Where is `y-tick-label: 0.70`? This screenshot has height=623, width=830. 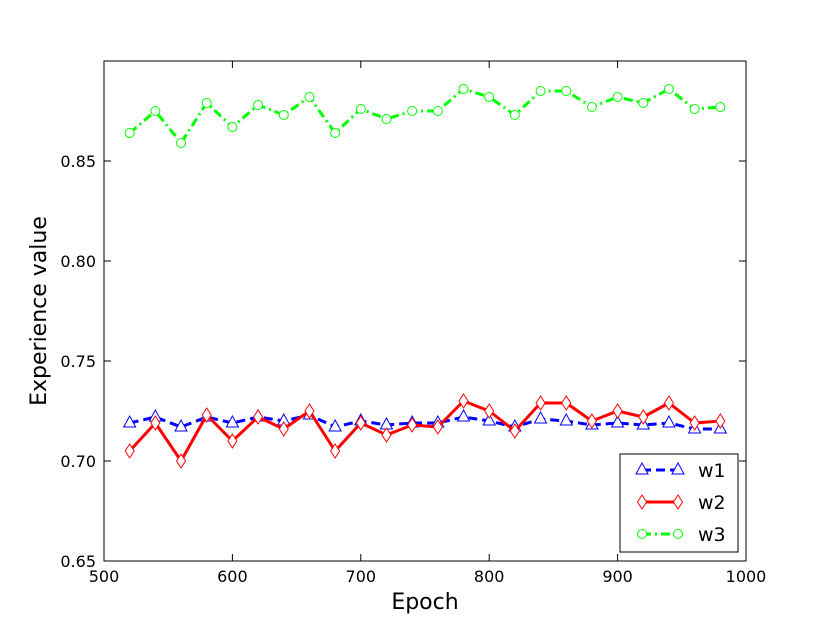 y-tick-label: 0.70 is located at coordinates (78, 461).